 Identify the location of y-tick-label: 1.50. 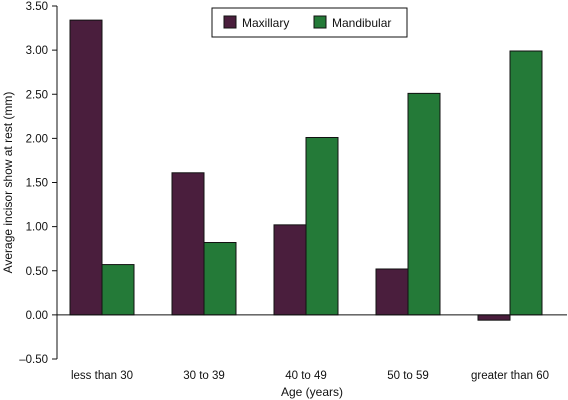
(37, 184).